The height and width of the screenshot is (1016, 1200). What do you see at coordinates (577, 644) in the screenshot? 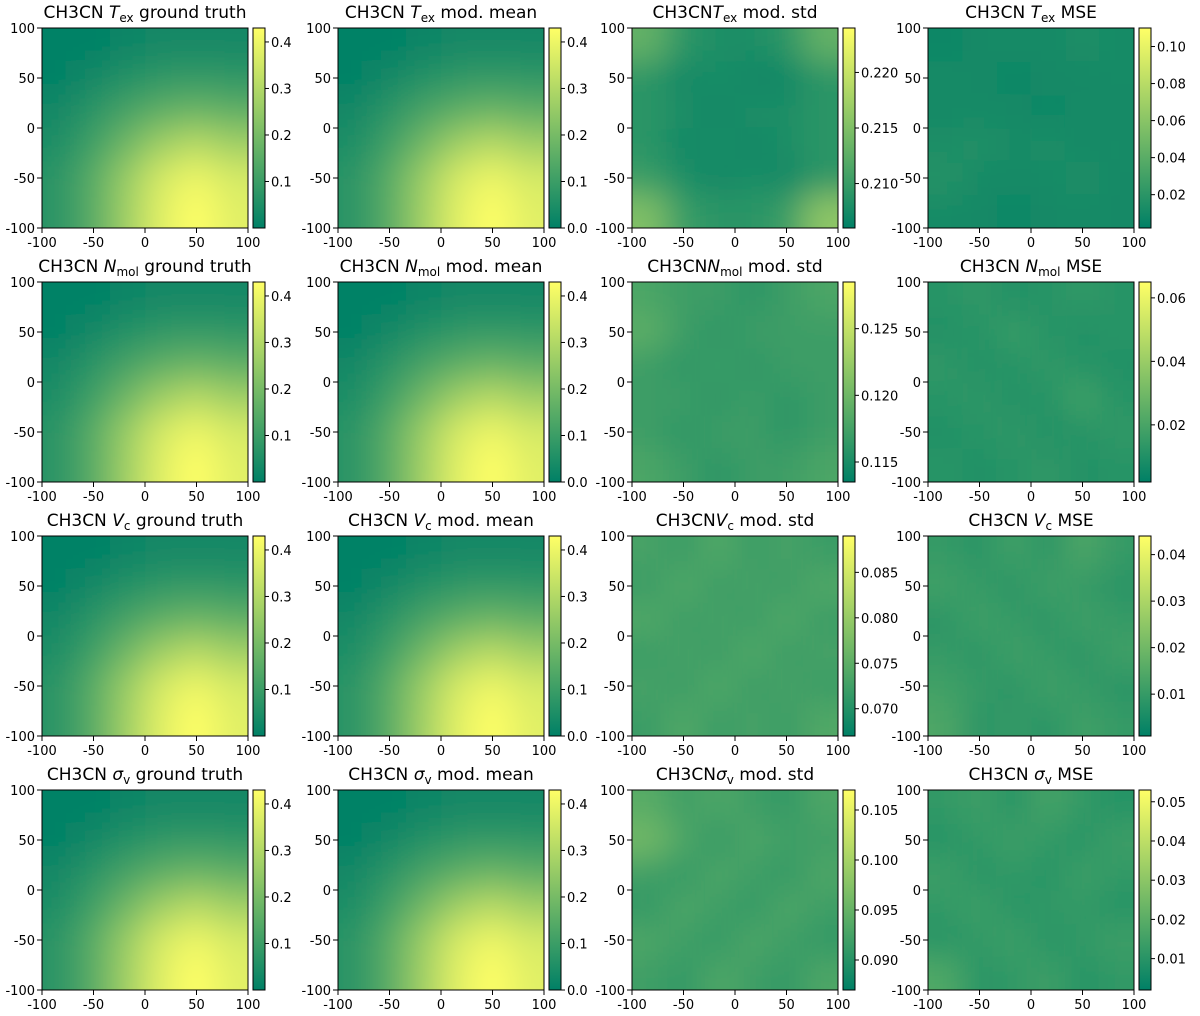
I see `colorbar-tick-label: 0.2` at bounding box center [577, 644].